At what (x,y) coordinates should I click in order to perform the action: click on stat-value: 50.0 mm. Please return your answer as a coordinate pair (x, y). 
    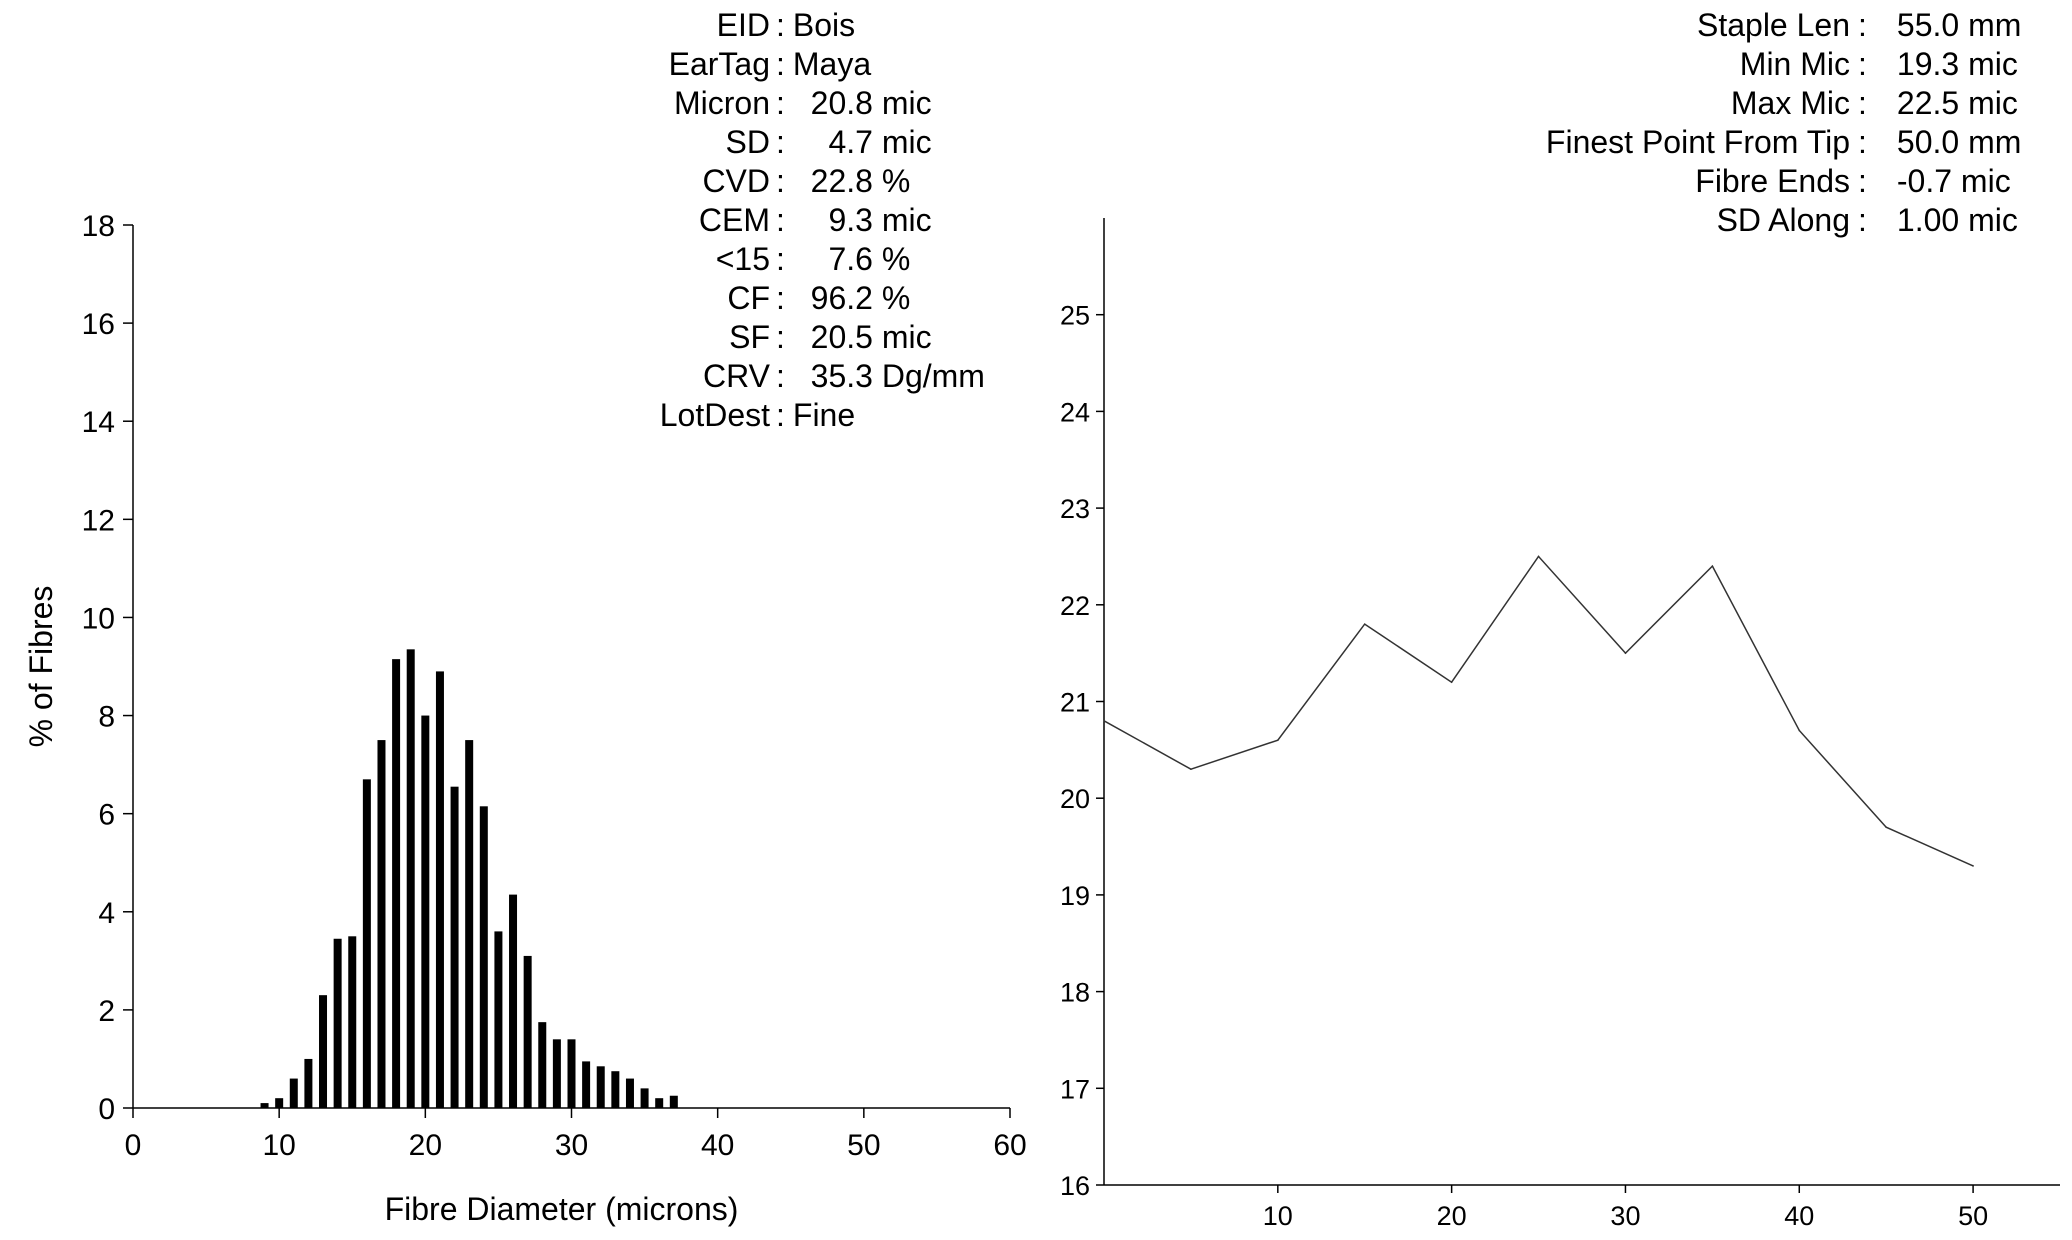
    Looking at the image, I should click on (1959, 142).